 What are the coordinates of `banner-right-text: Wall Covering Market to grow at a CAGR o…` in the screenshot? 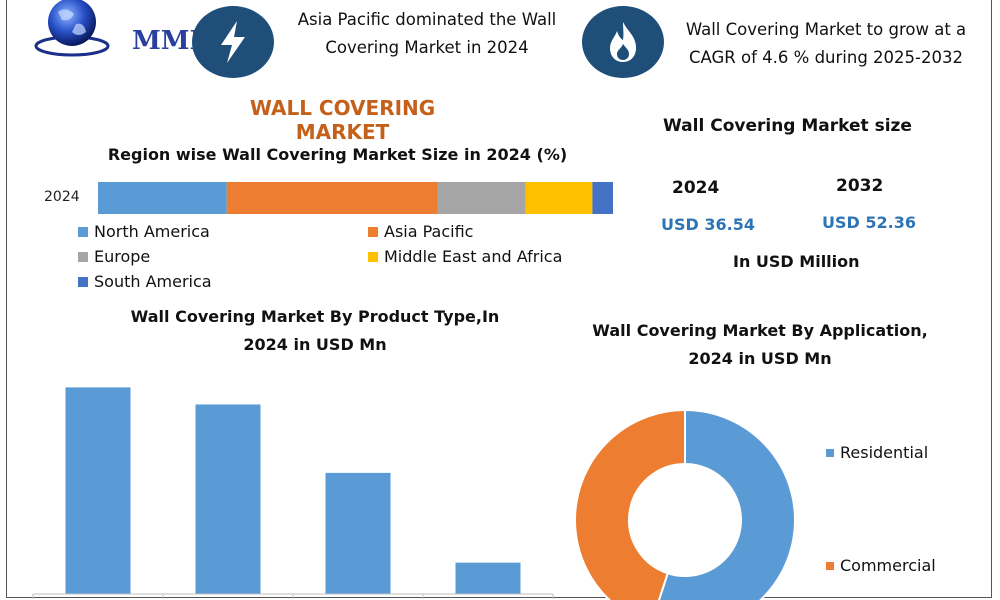 It's located at (826, 43).